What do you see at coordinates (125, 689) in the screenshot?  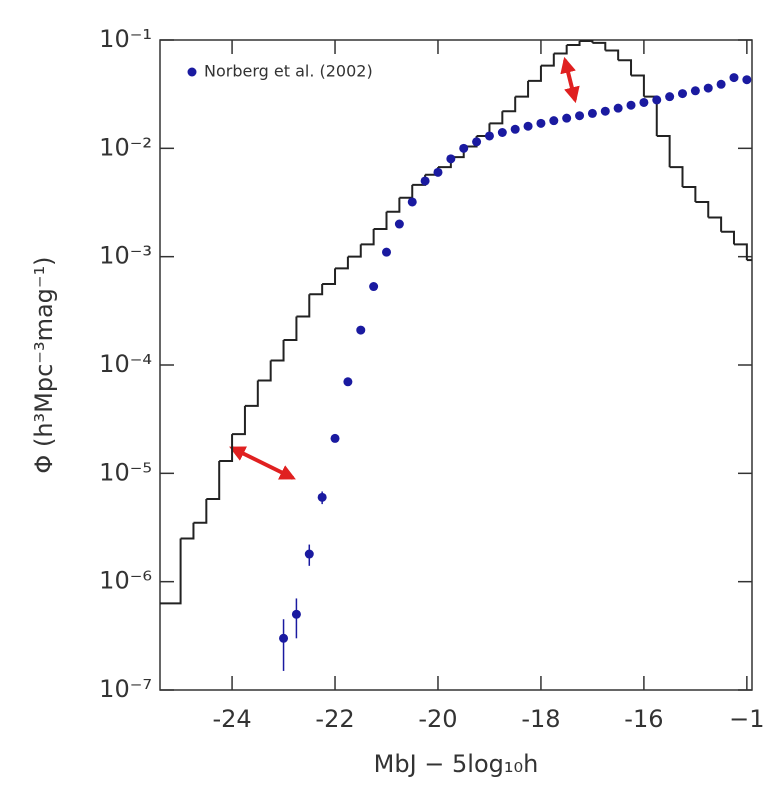 I see `y-tick-label: 10⁻⁷` at bounding box center [125, 689].